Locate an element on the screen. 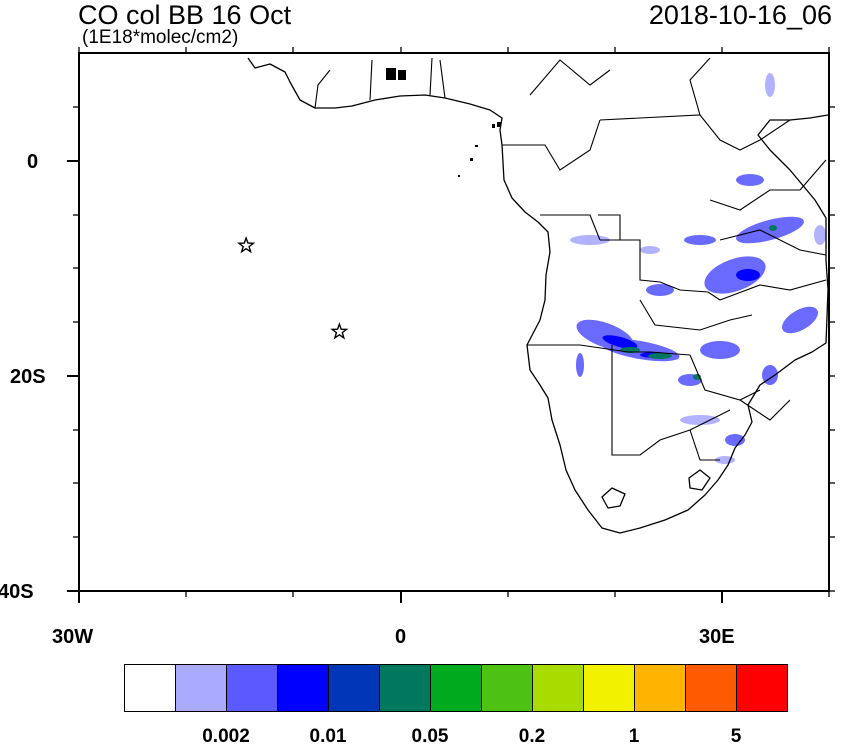 The image size is (850, 747). colorbar-label: 5 is located at coordinates (736, 736).